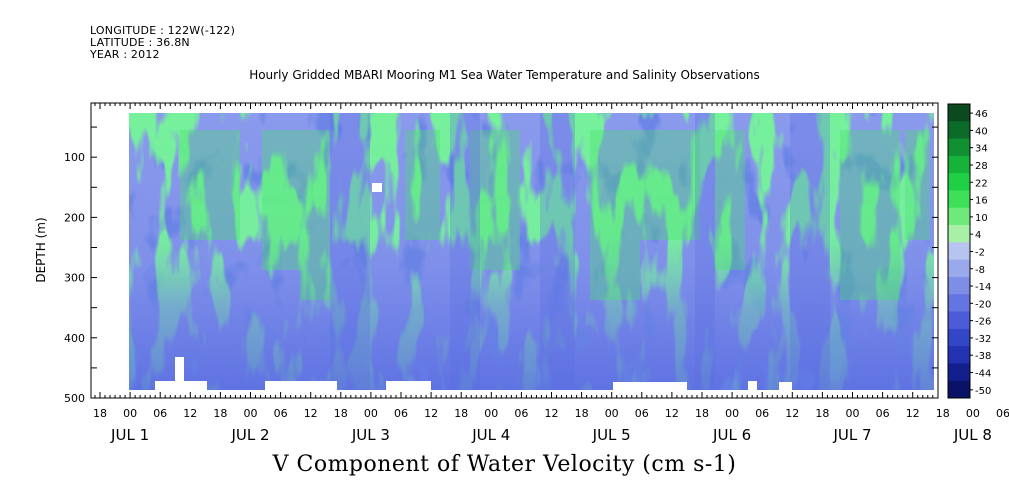 This screenshot has height=504, width=1009. I want to click on y-tick-label: 300, so click(74, 278).